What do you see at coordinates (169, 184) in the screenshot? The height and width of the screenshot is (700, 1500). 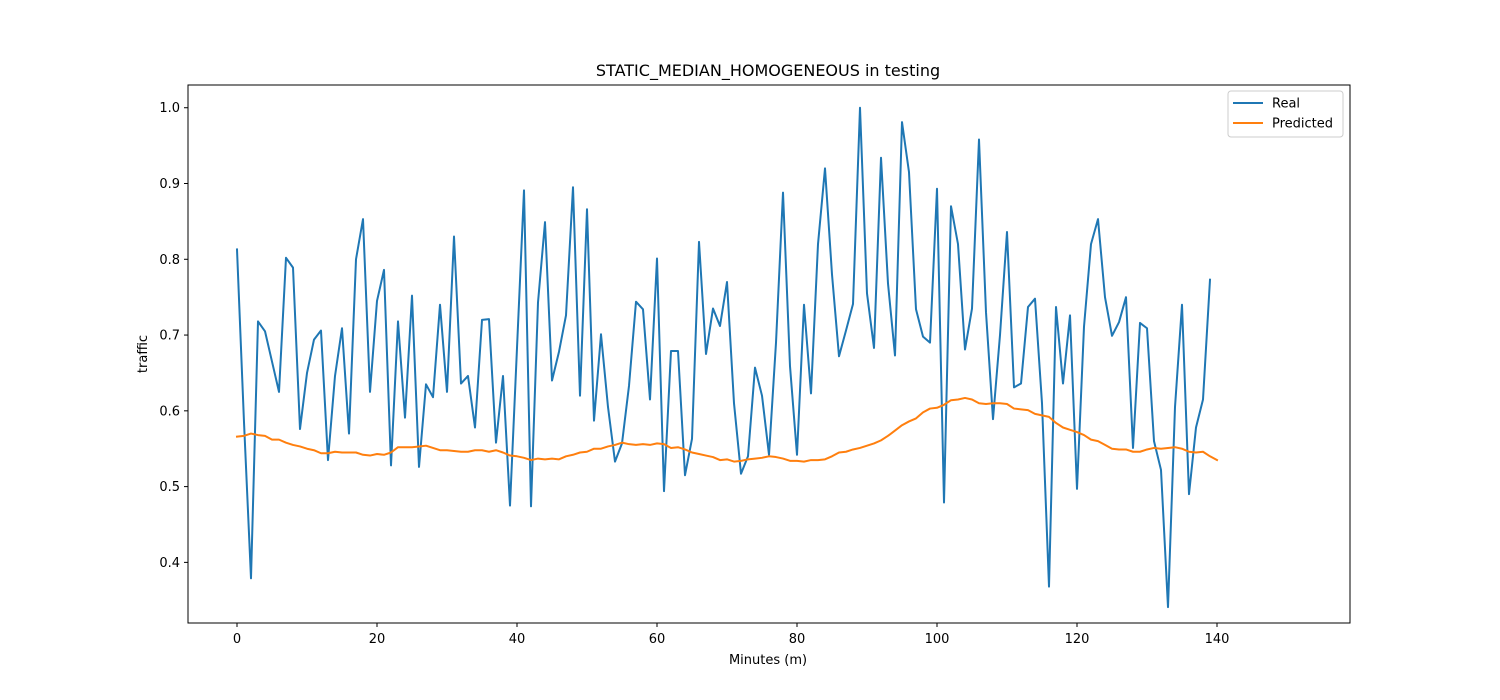 I see `y-tick-label: 0.9` at bounding box center [169, 184].